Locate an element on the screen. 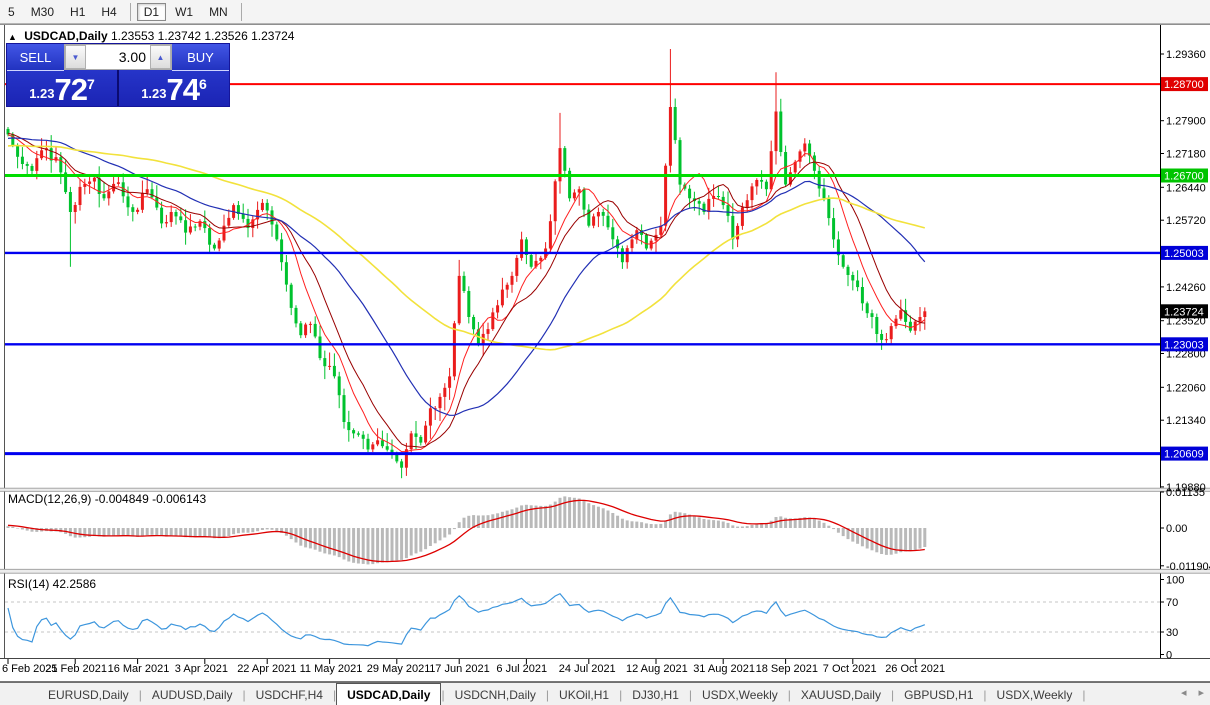 This screenshot has width=1210, height=705. tab-usdcnh-daily: USDCNH,Daily is located at coordinates (495, 694).